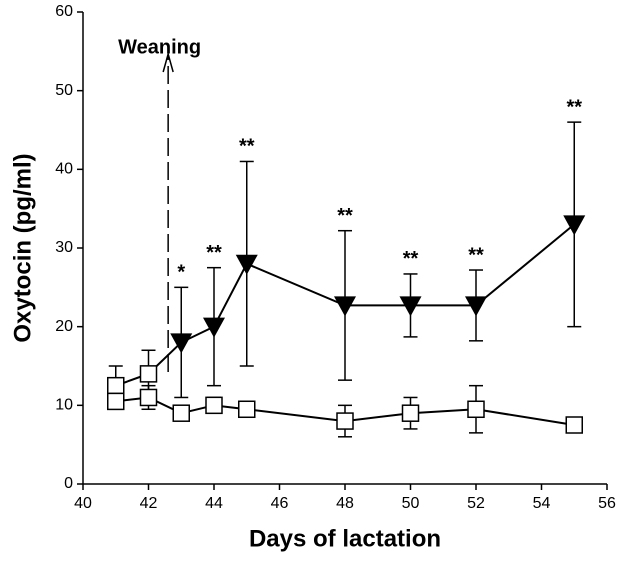 The height and width of the screenshot is (569, 623). Describe the element at coordinates (280, 503) in the screenshot. I see `x-tick-label: 46` at that location.